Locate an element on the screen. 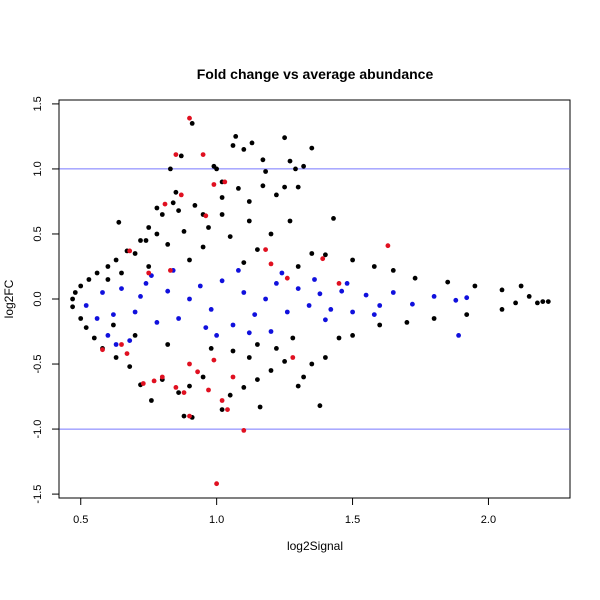  y-axis: -1.5 -1.0 -0.5 0.0 0.5 1.0 1.5 is located at coordinates (46, 300).